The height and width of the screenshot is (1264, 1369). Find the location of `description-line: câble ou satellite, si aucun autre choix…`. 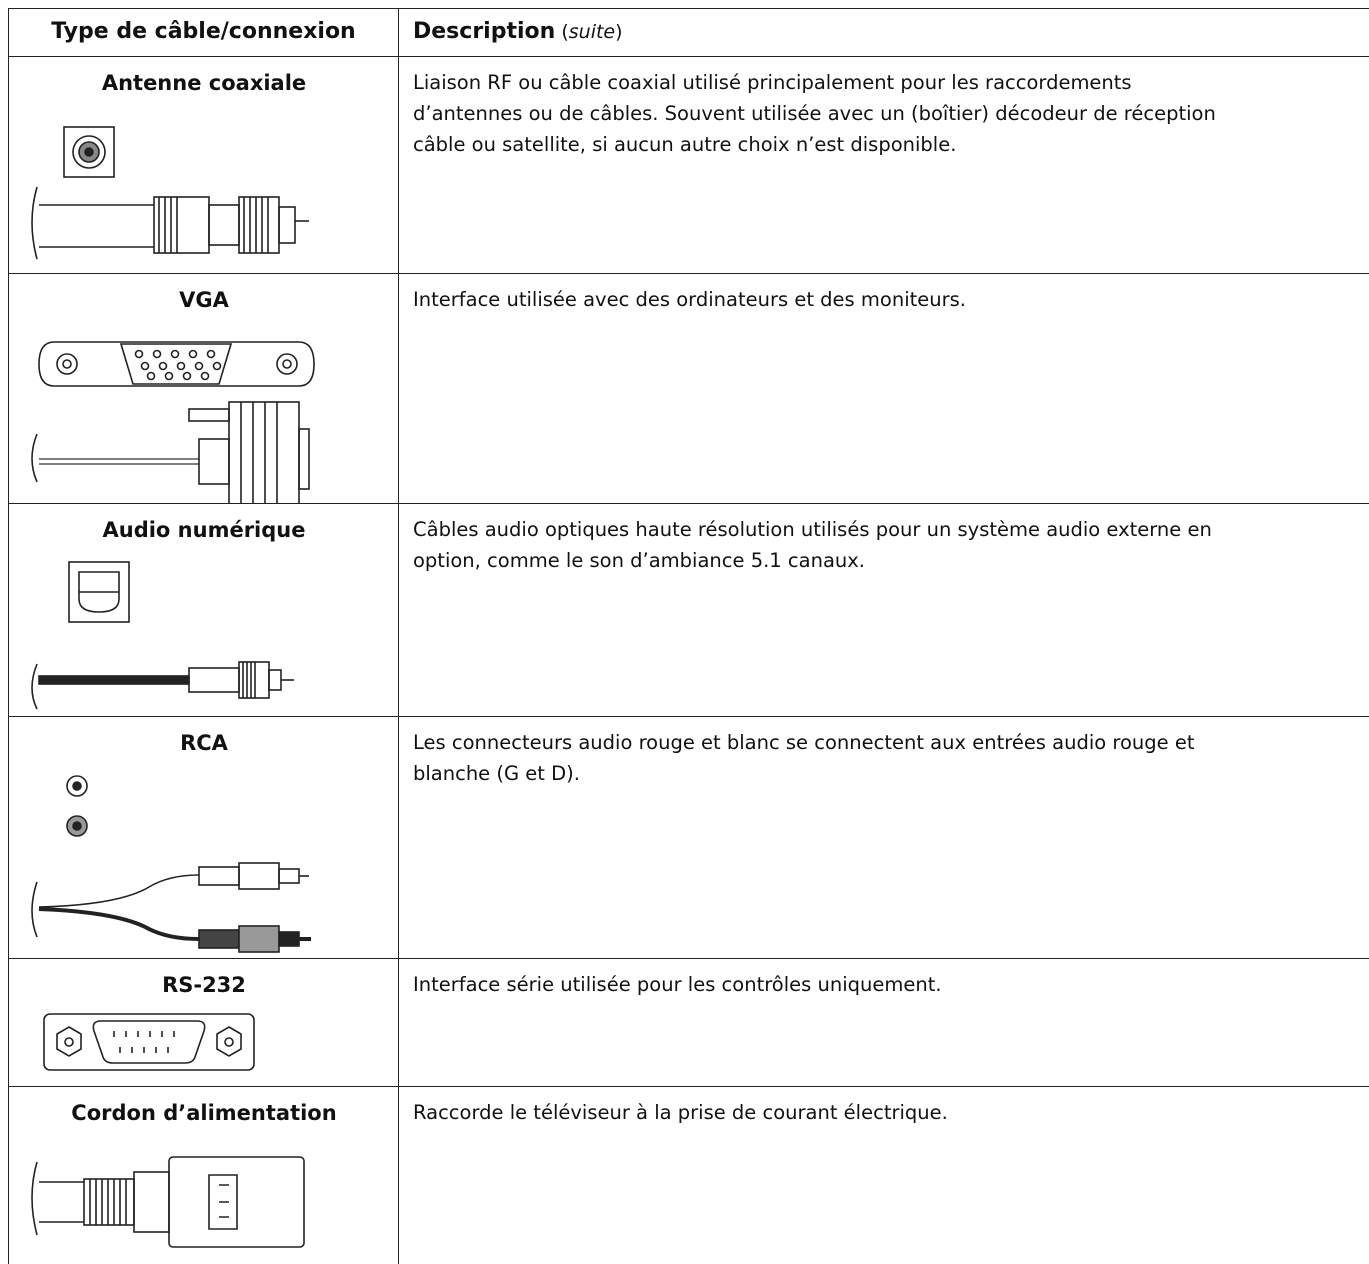

description-line: câble ou satellite, si aucun autre choix… is located at coordinates (685, 144).